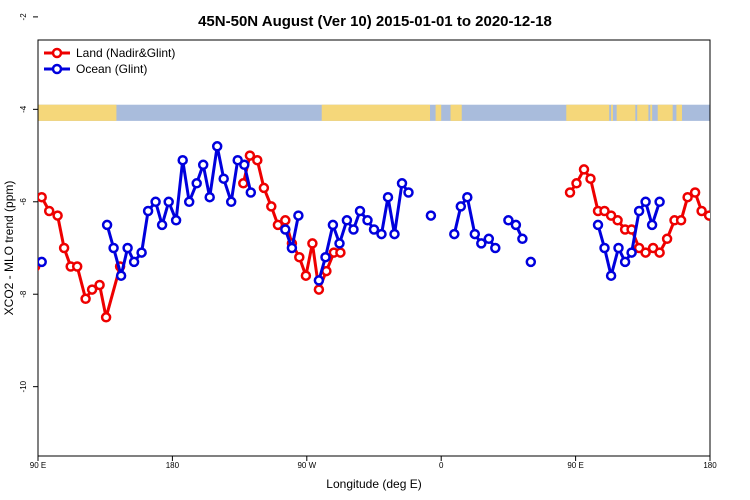 This screenshot has height=500, width=750. I want to click on series-line-ocean, so click(179, 211).